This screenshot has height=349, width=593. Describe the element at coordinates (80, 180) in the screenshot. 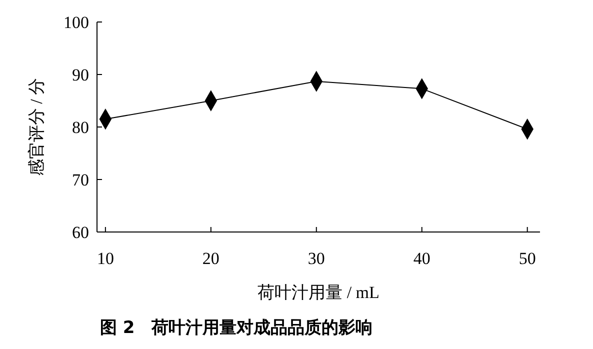

I see `y-tick-label: 70` at that location.